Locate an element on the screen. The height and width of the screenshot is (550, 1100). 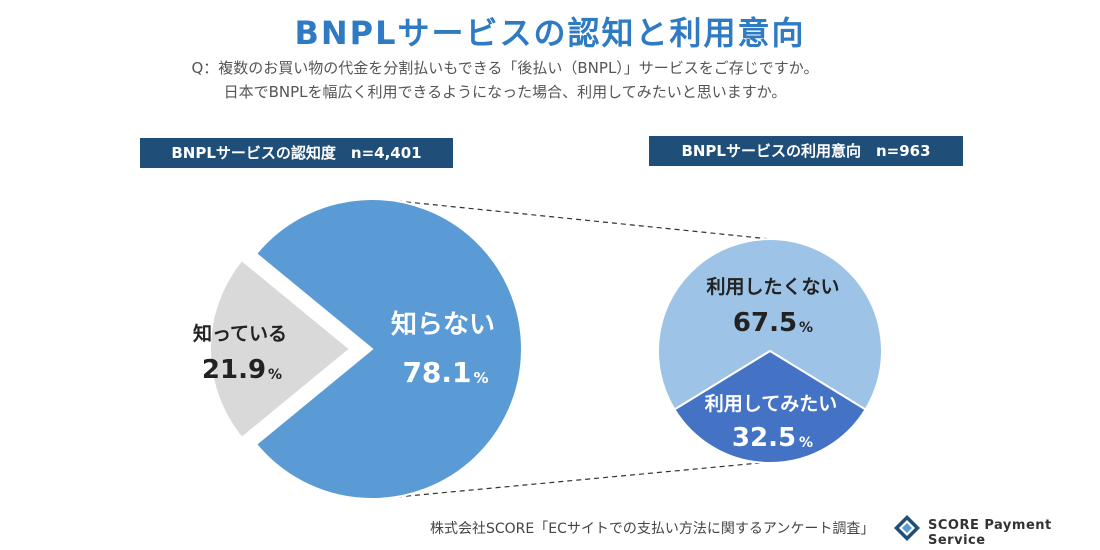
pie-slice-known is located at coordinates (280, 349).